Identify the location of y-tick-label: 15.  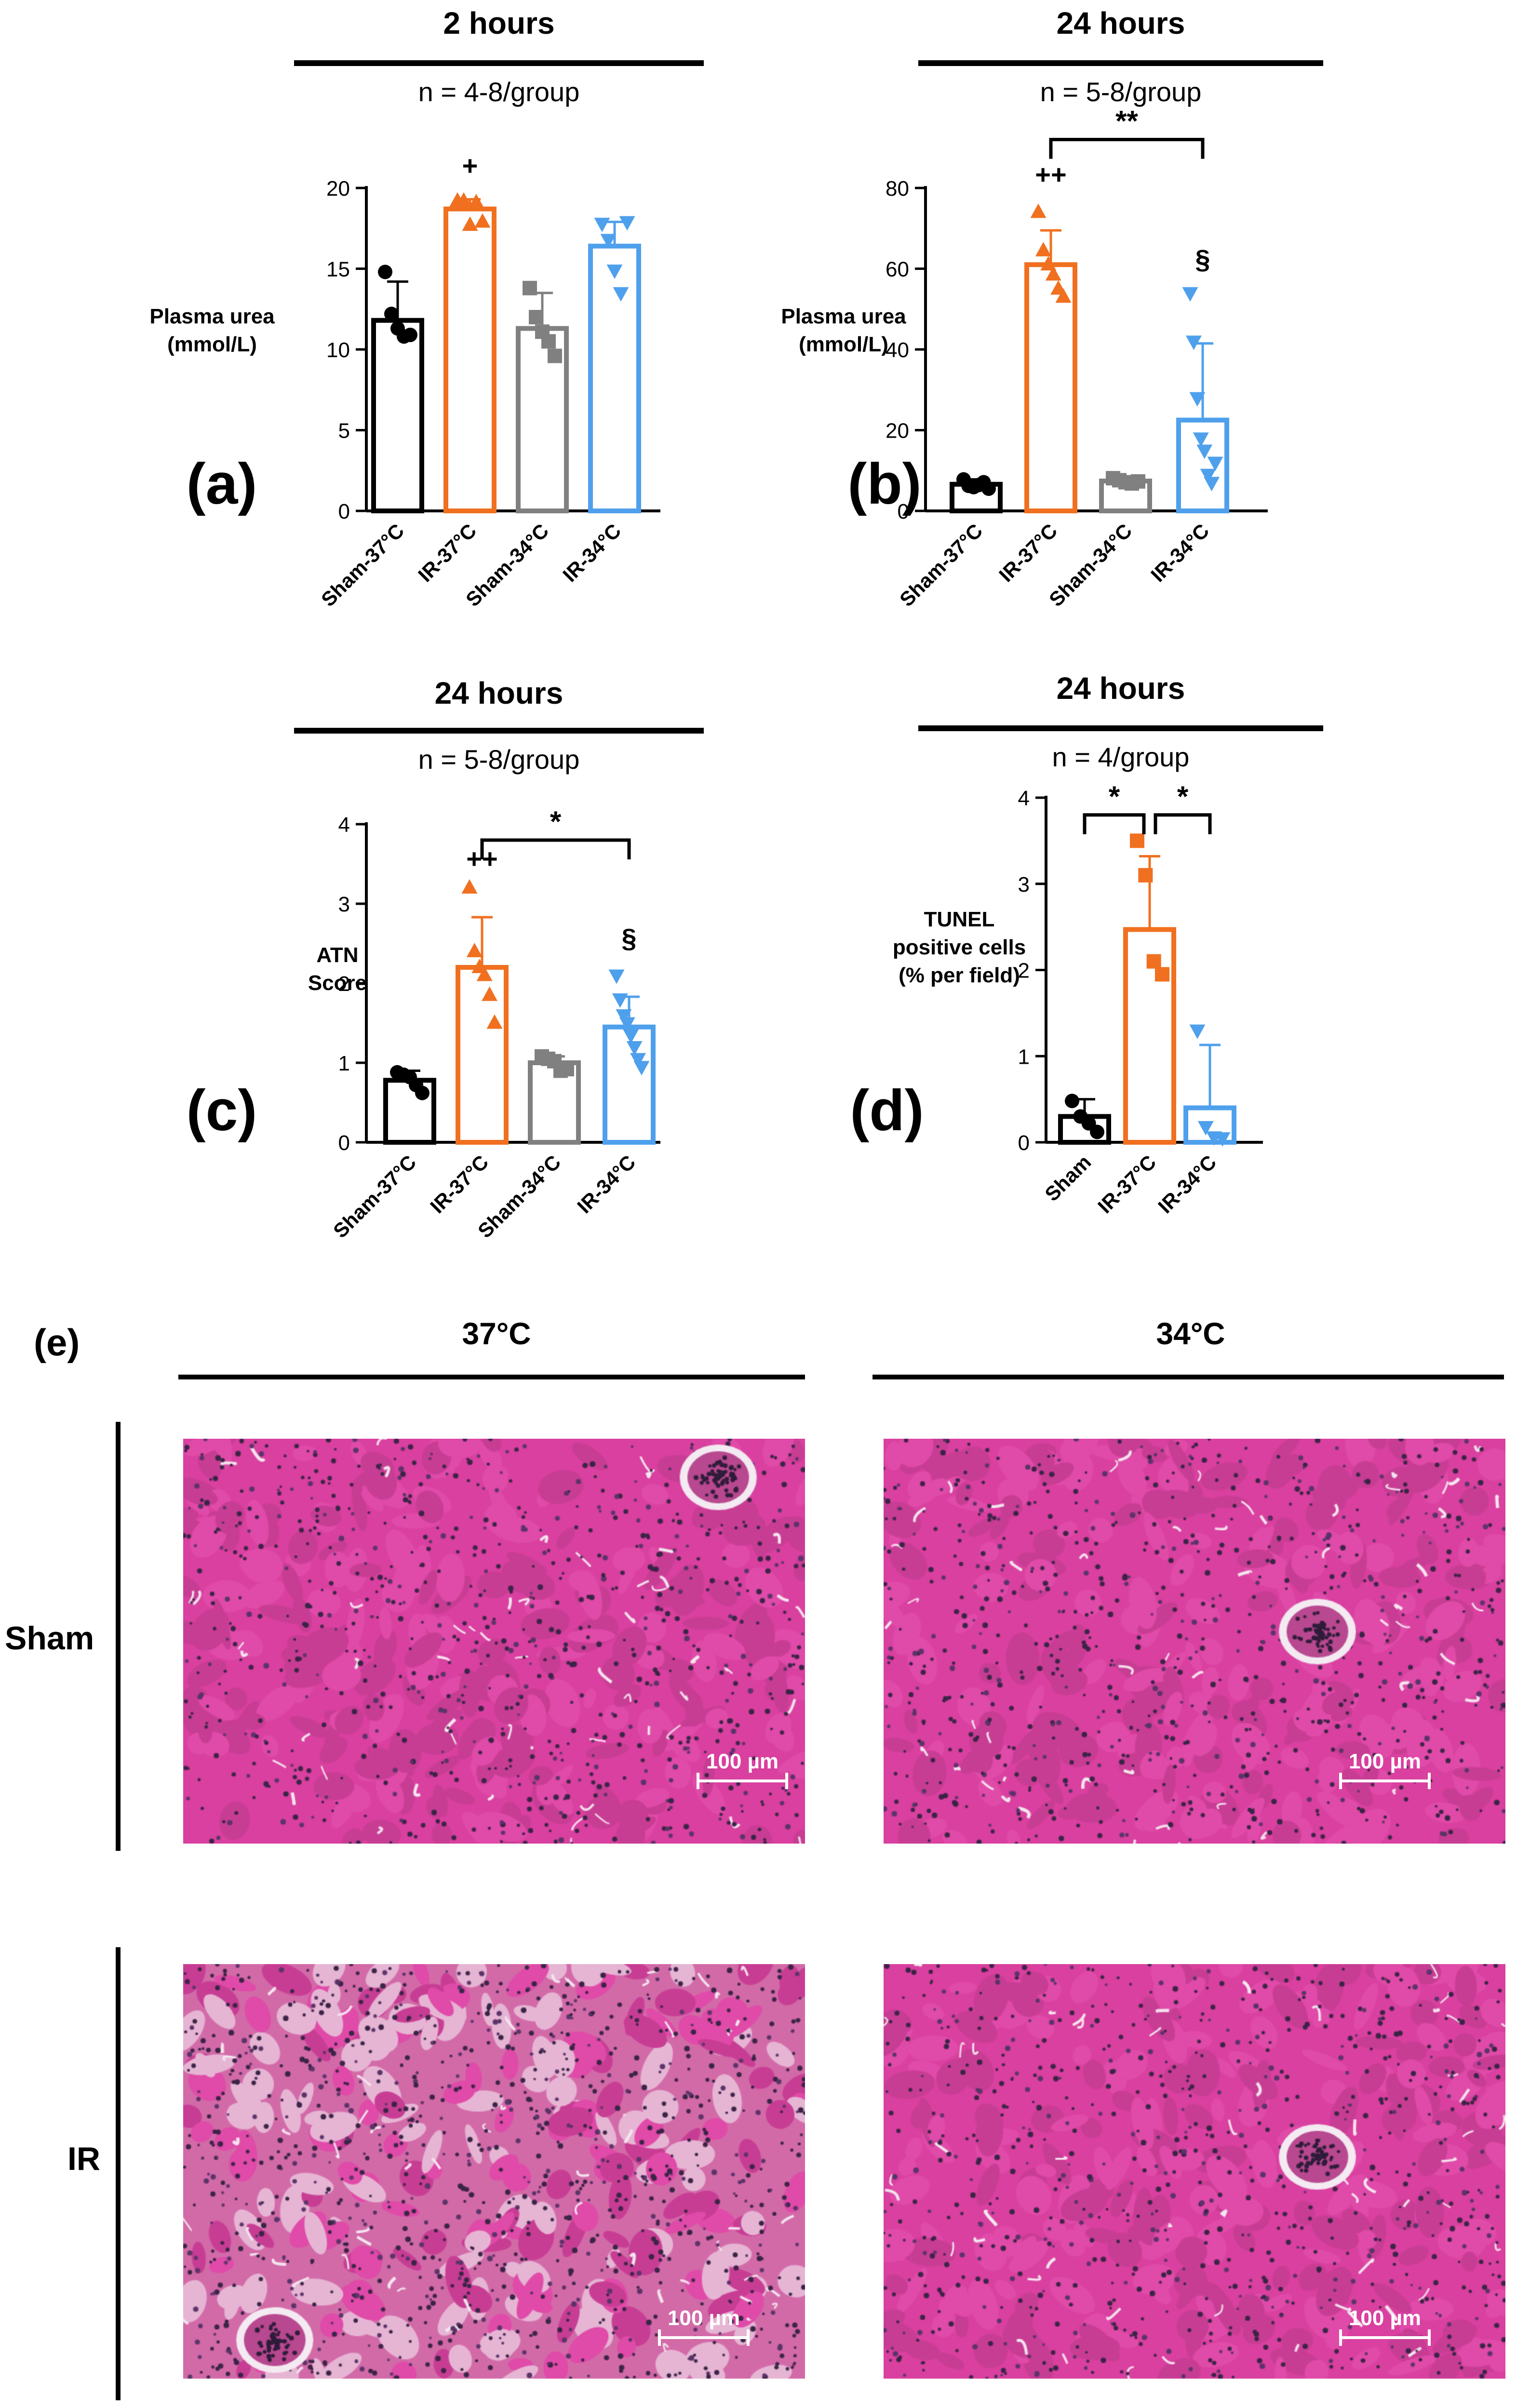
(338, 269).